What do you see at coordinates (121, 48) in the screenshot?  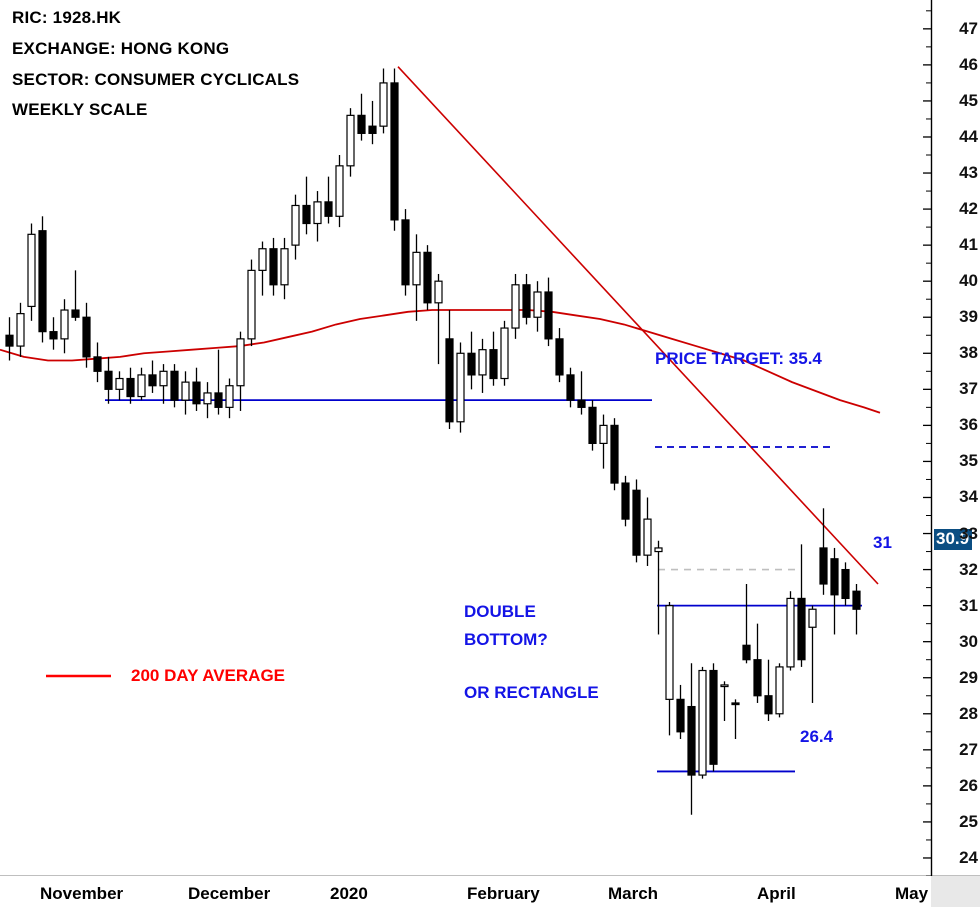 I see `header-exchange: EXCHANGE: HONG KONG` at bounding box center [121, 48].